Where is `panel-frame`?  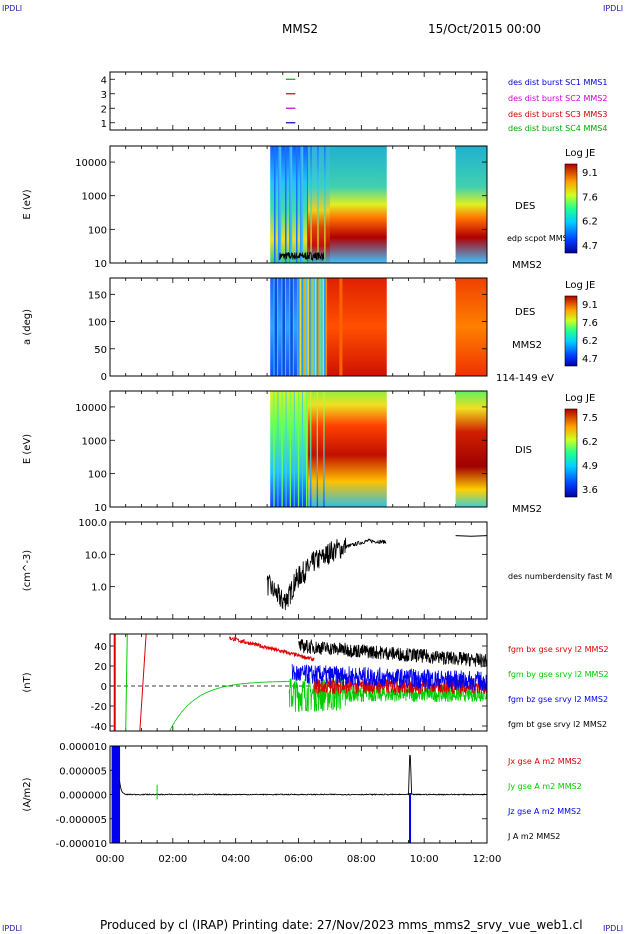
panel-frame is located at coordinates (298, 204).